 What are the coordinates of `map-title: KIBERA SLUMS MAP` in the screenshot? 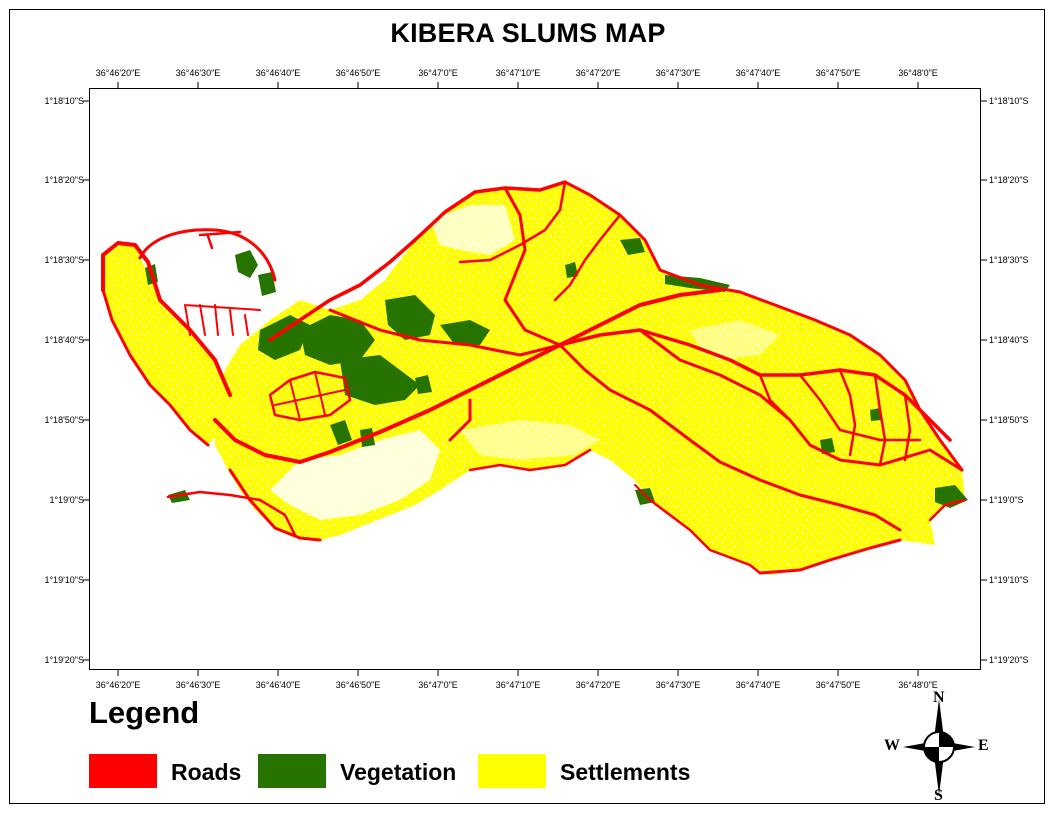 It's located at (528, 33).